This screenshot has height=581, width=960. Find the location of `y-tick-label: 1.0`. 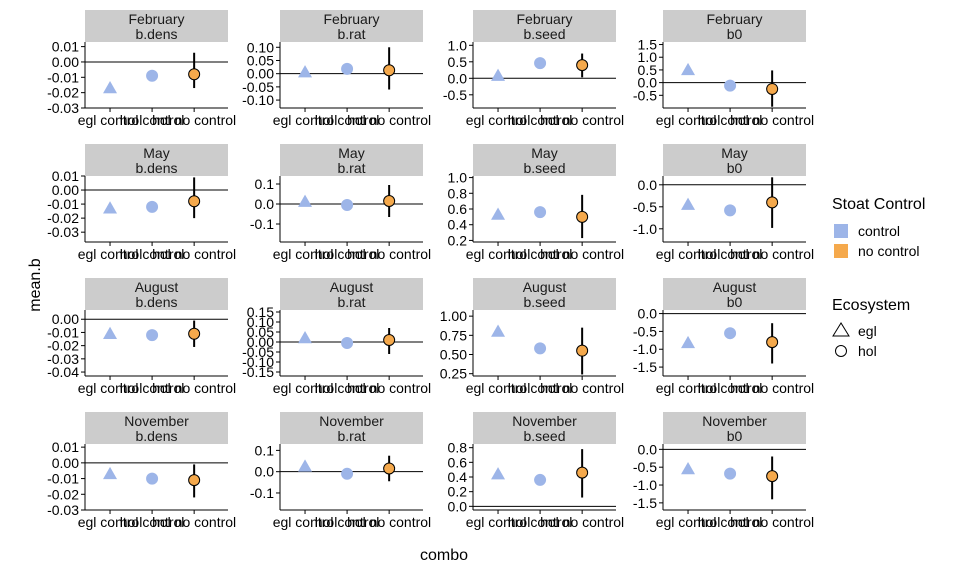

y-tick-label: 1.0 is located at coordinates (458, 45).